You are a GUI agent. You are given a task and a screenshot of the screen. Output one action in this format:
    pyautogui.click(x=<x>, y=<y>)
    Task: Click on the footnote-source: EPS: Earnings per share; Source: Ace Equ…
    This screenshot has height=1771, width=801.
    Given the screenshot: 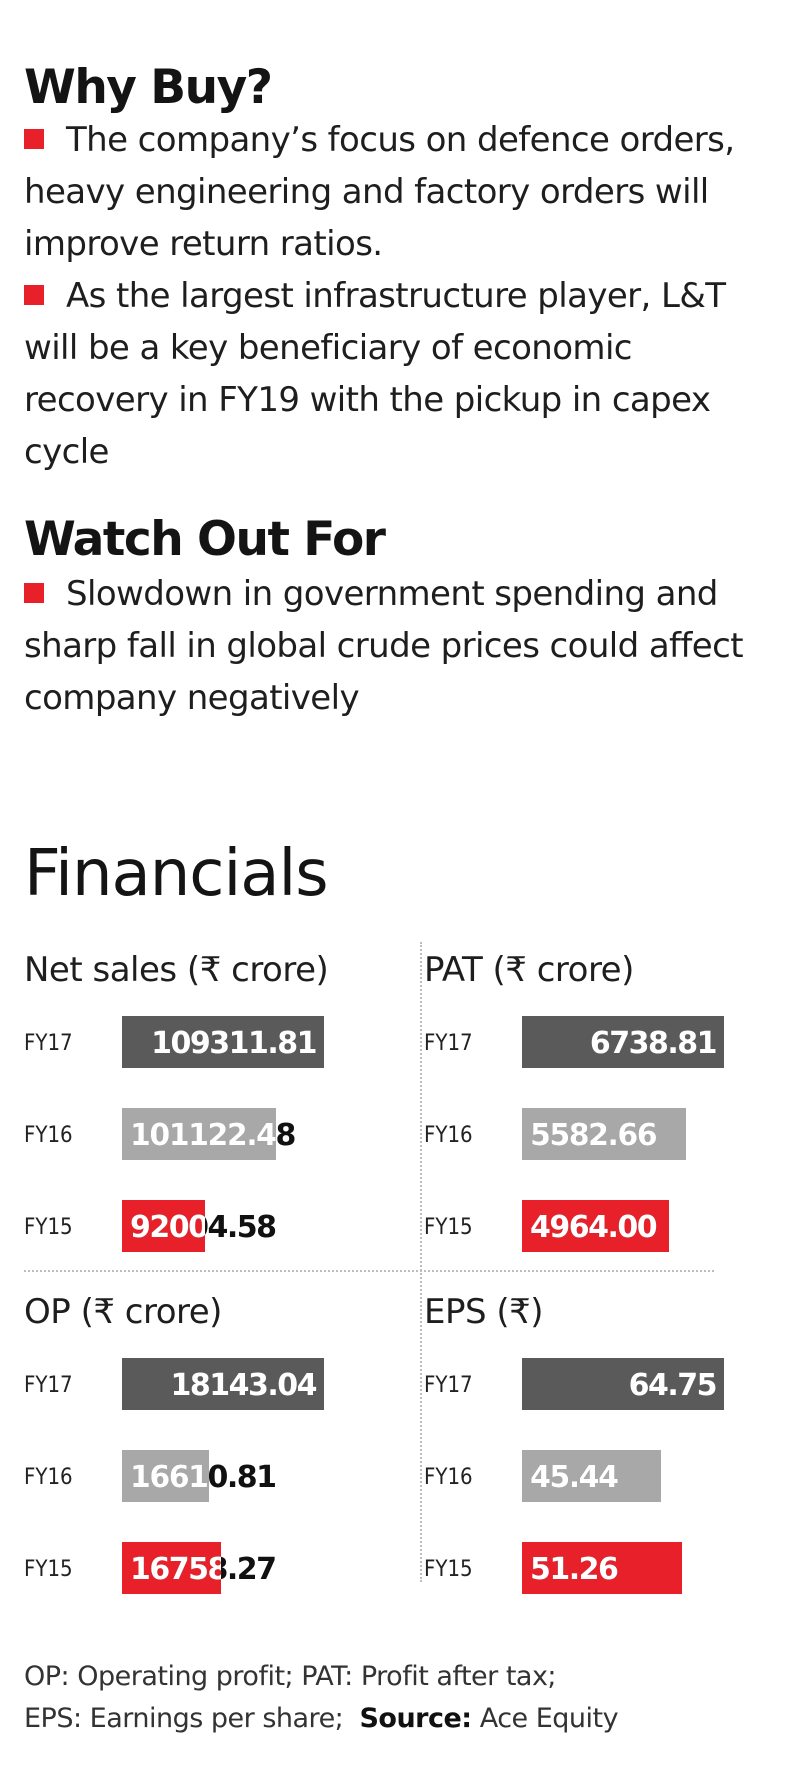 What is the action you would take?
    pyautogui.click(x=404, y=1719)
    